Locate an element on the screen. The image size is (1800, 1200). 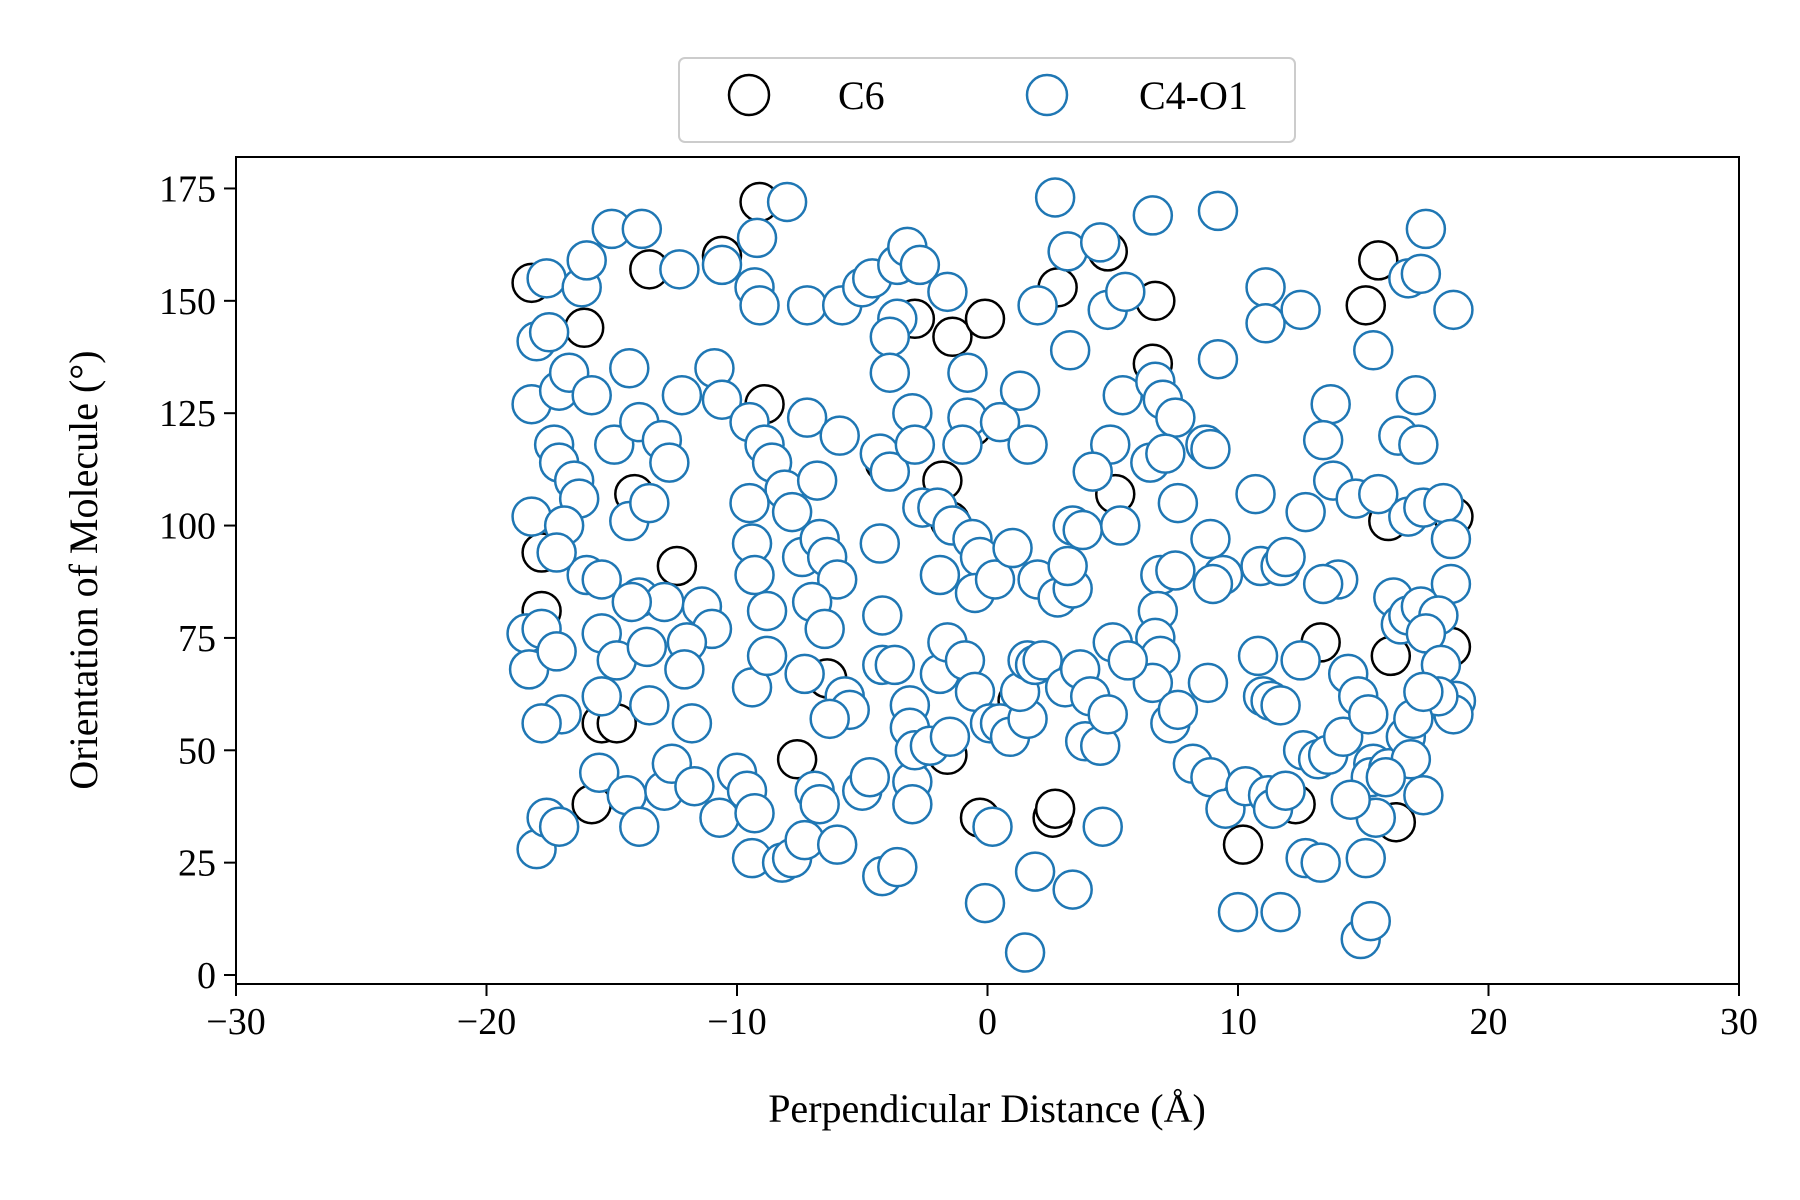
legend-marker-c6 is located at coordinates (749, 95).